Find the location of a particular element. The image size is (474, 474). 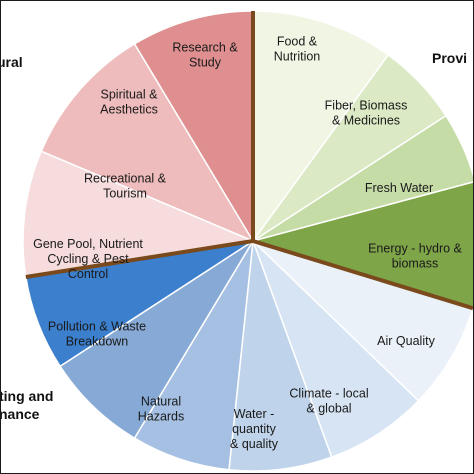

label-research-study: Research & Study is located at coordinates (205, 55).